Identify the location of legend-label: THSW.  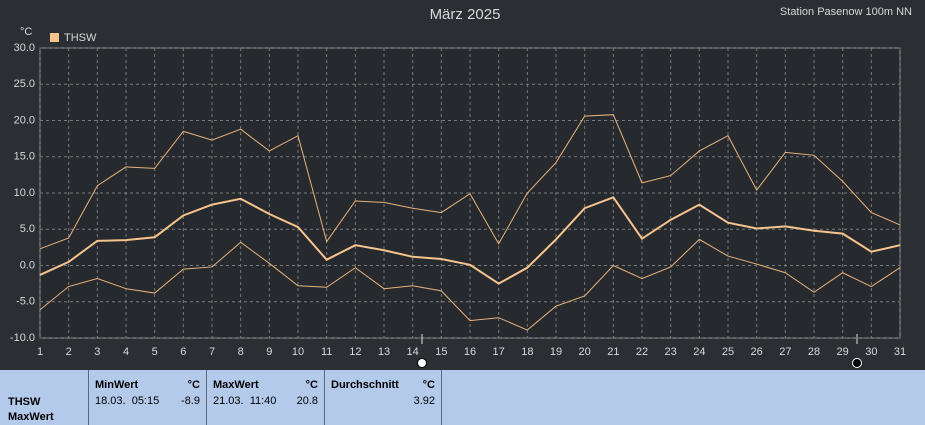
(80, 38).